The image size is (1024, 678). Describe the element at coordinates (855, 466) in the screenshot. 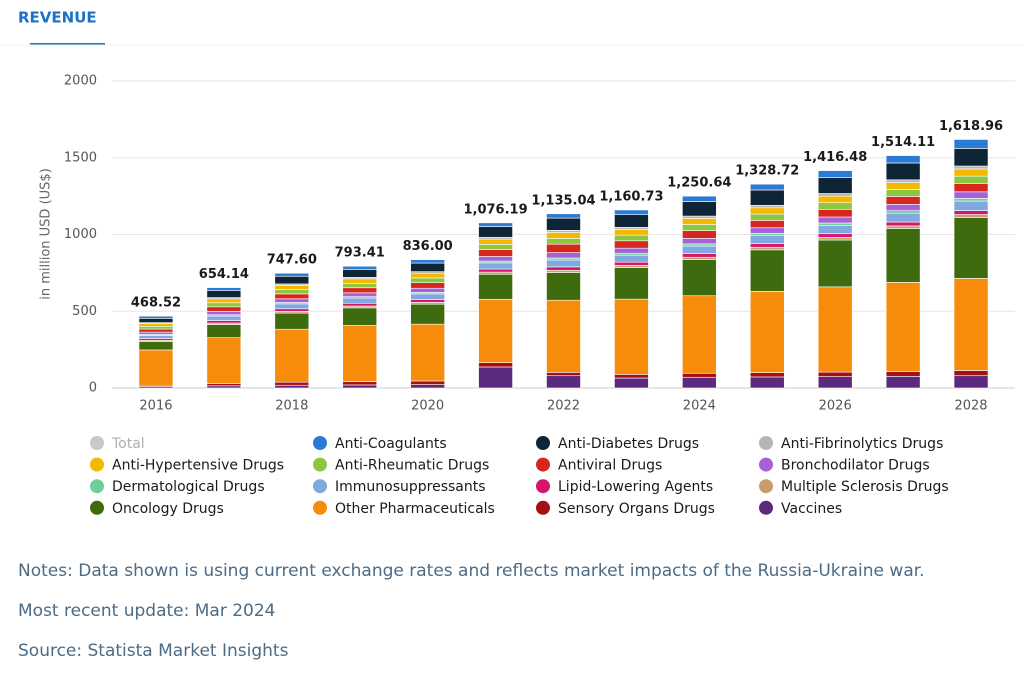

I see `legend-label: Bronchodilator Drugs` at that location.